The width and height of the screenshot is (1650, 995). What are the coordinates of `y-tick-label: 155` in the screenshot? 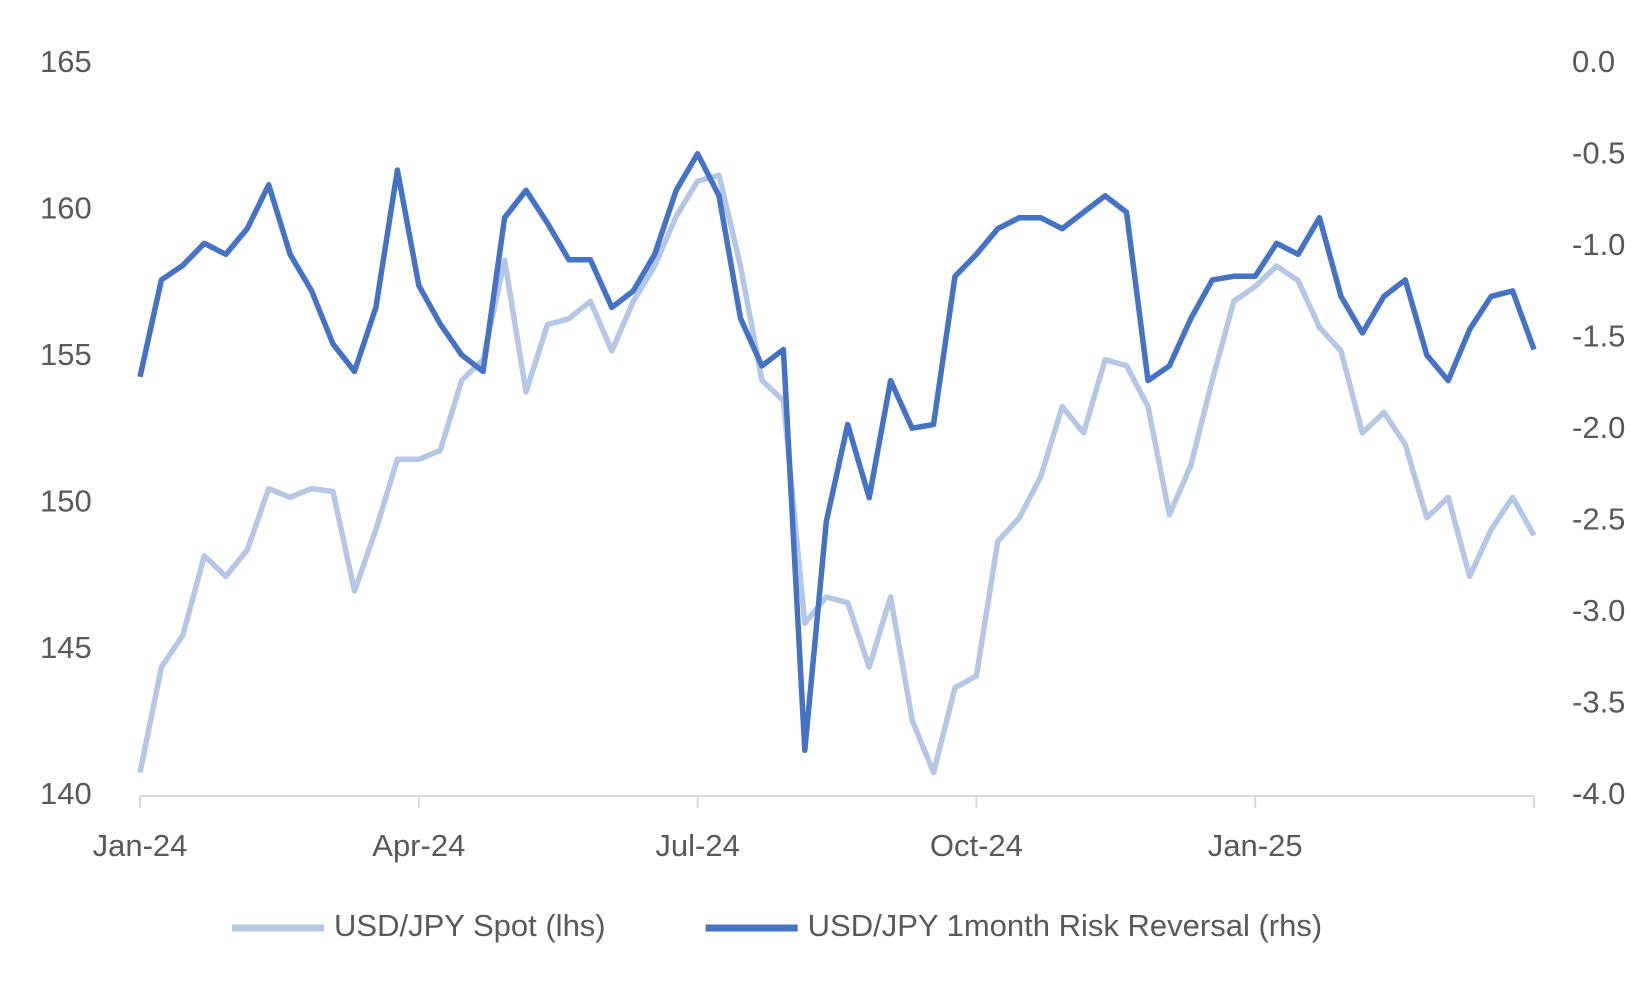 It's located at (66, 354).